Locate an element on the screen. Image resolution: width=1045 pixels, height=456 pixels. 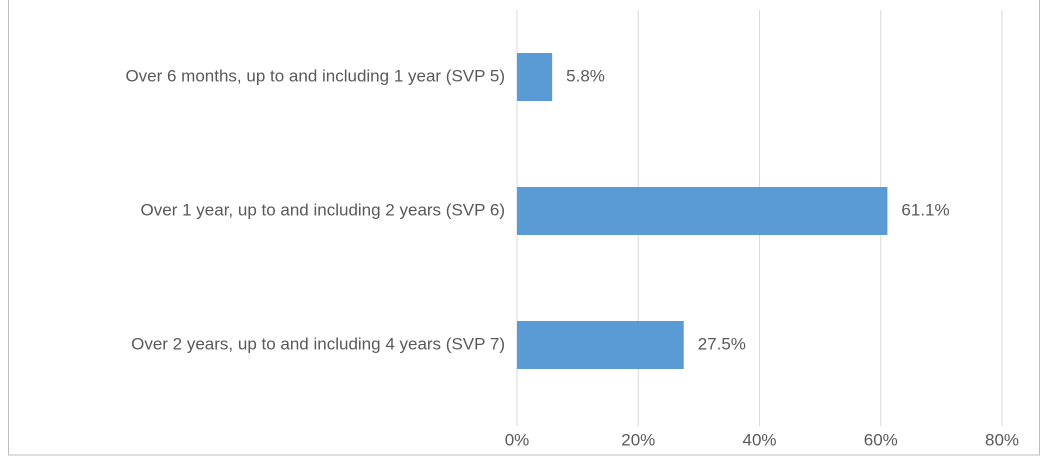
value-label: 27.5% is located at coordinates (722, 343).